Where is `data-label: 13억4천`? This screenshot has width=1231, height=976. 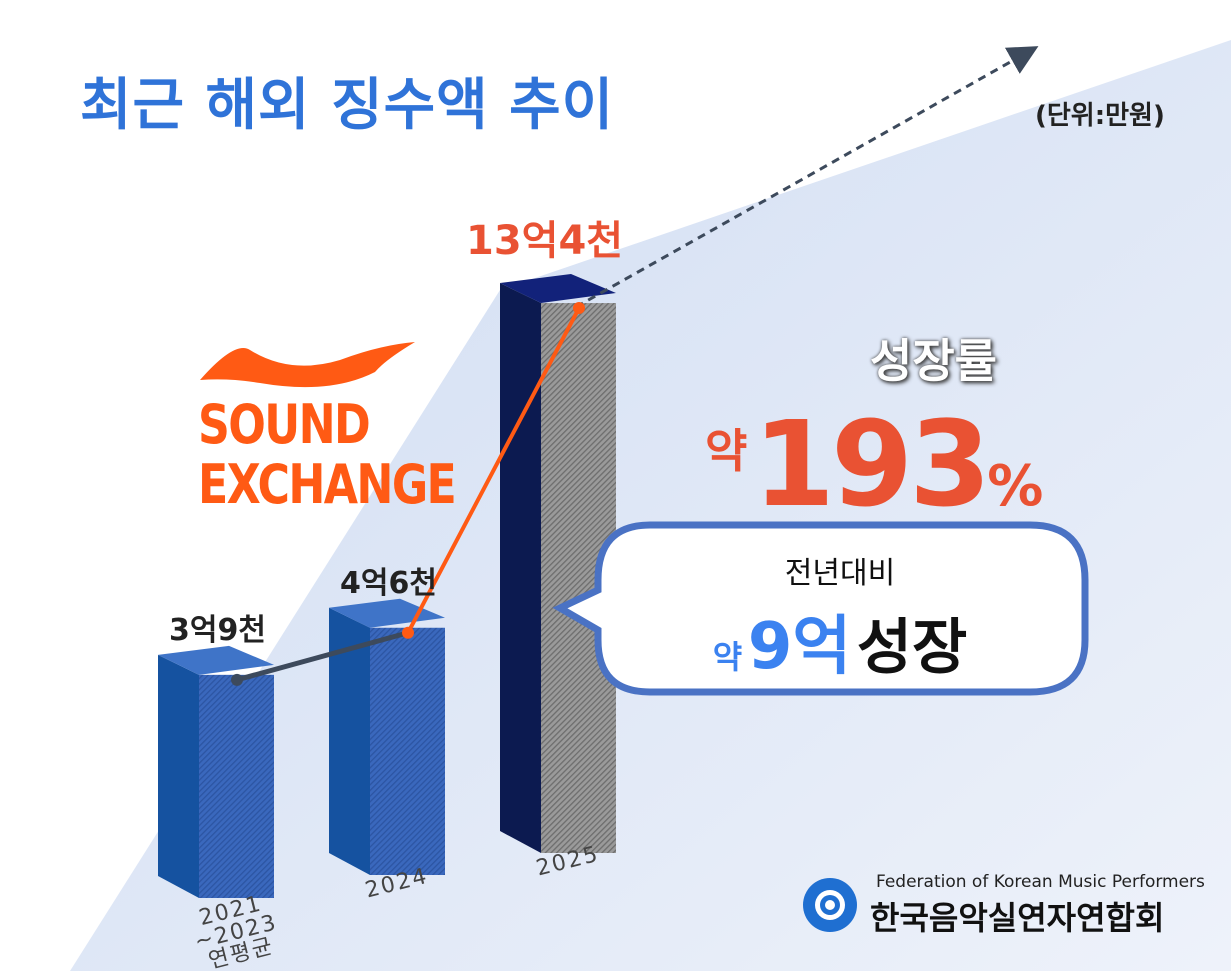
data-label: 13억4천 is located at coordinates (545, 241).